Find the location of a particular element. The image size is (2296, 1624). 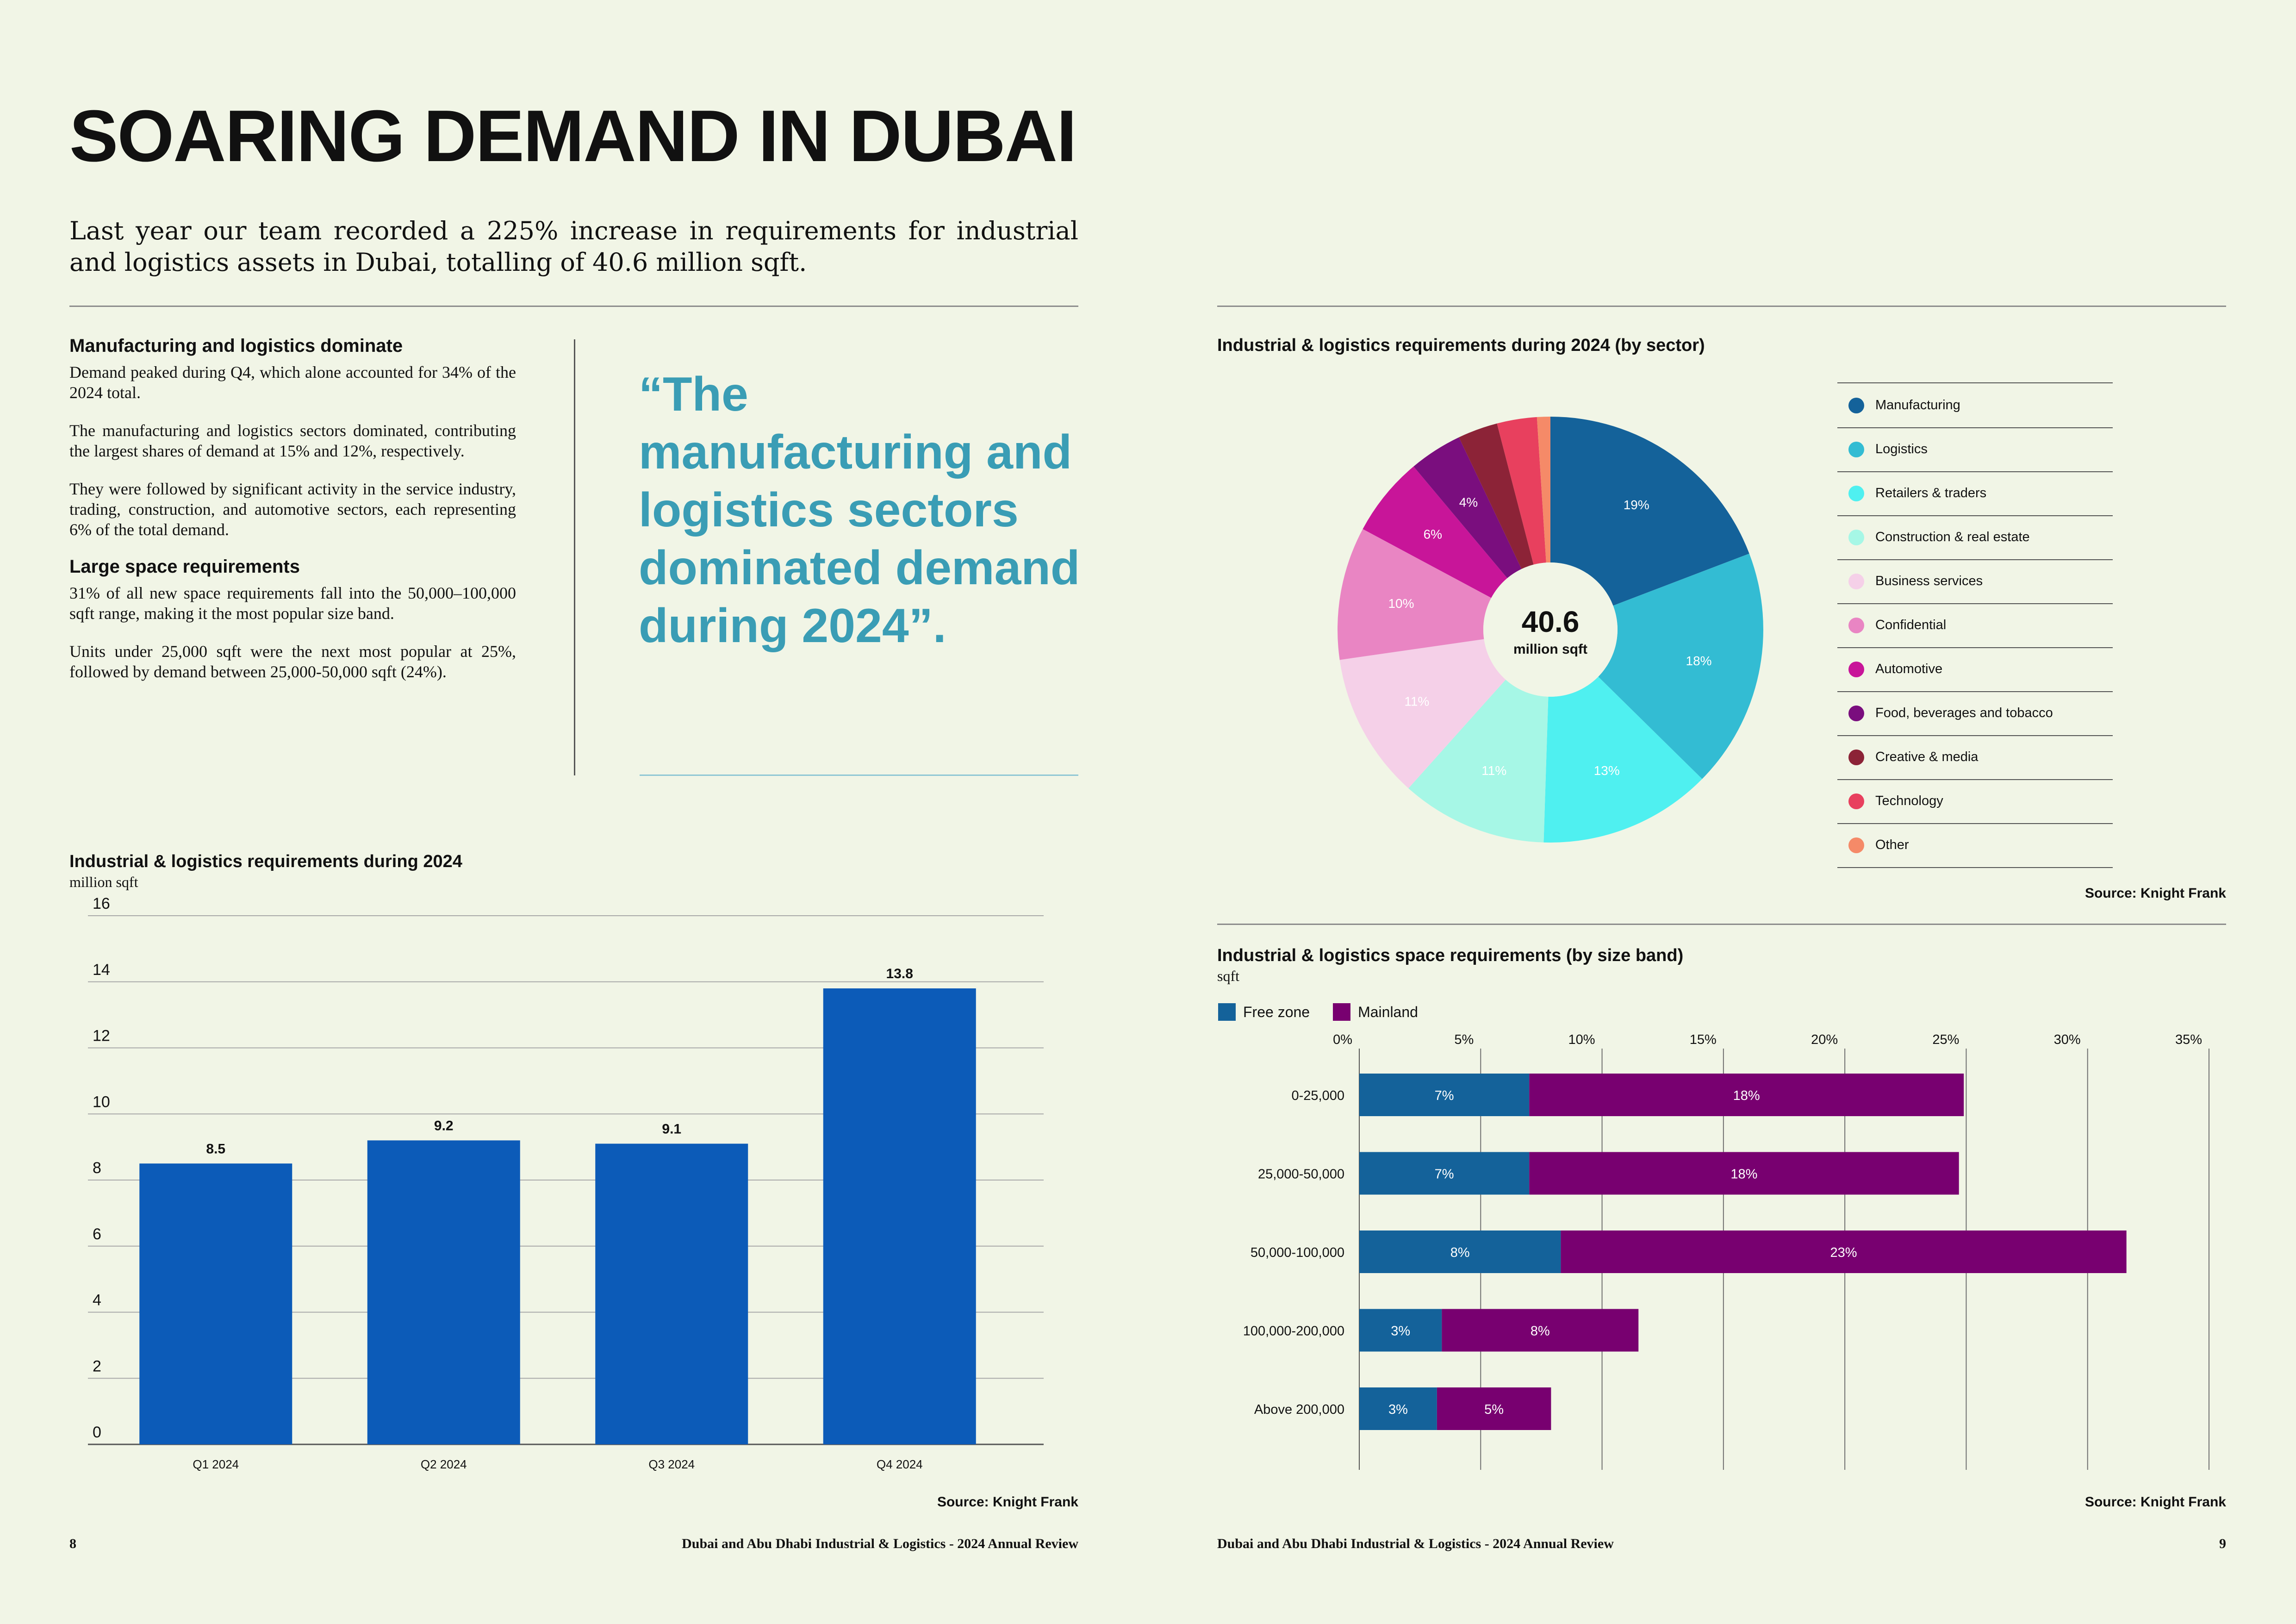

y-category-label: 50,000-100,000 is located at coordinates (1297, 1252).